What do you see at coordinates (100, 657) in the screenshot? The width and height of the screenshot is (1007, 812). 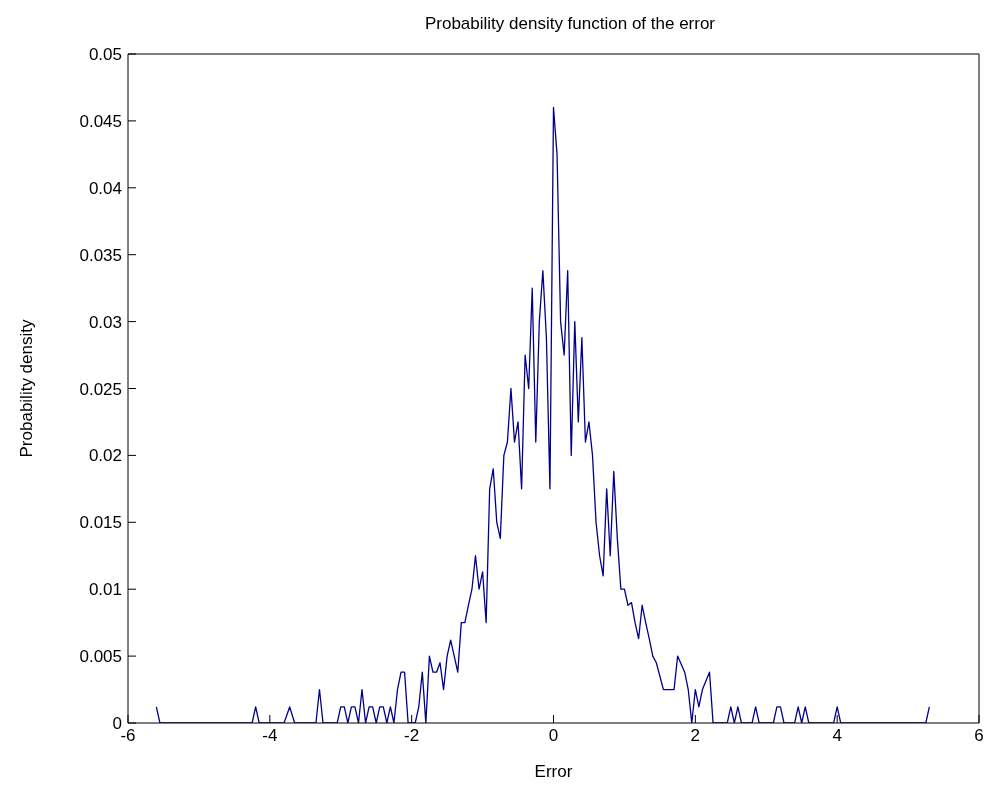 I see `y-tick-label: 0.005` at bounding box center [100, 657].